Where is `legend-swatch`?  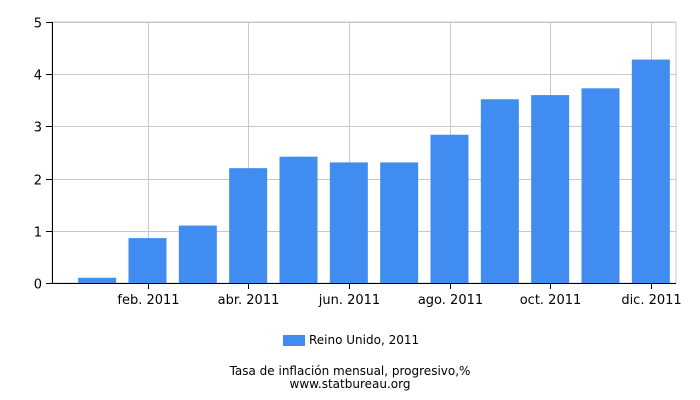
legend-swatch is located at coordinates (294, 340).